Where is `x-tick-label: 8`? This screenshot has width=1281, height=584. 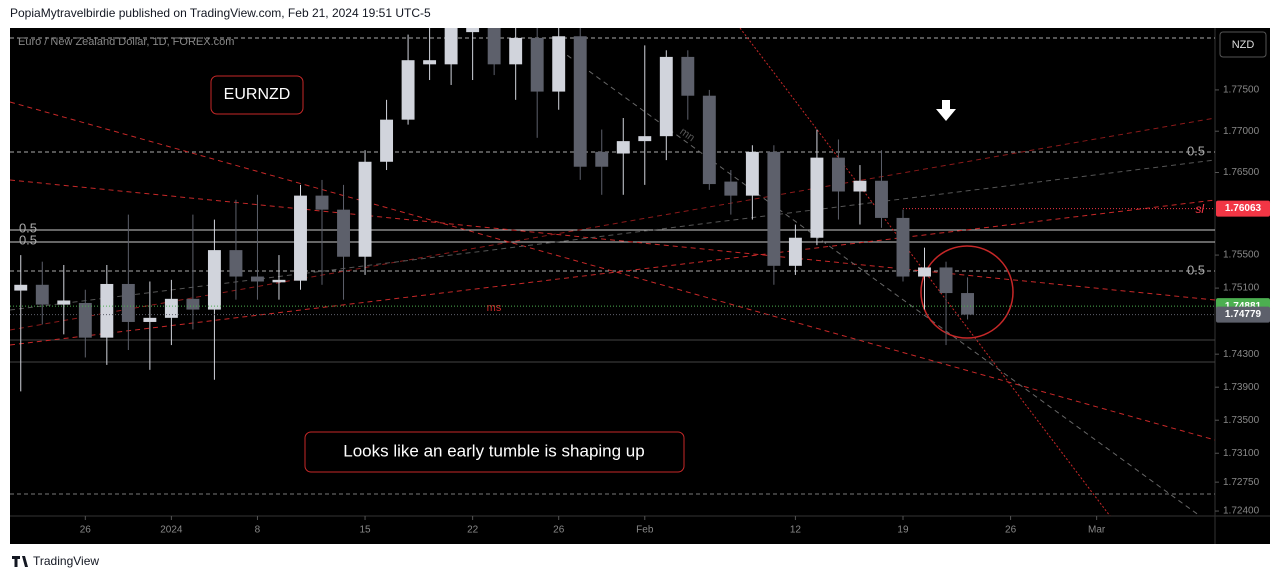 x-tick-label: 8 is located at coordinates (258, 530).